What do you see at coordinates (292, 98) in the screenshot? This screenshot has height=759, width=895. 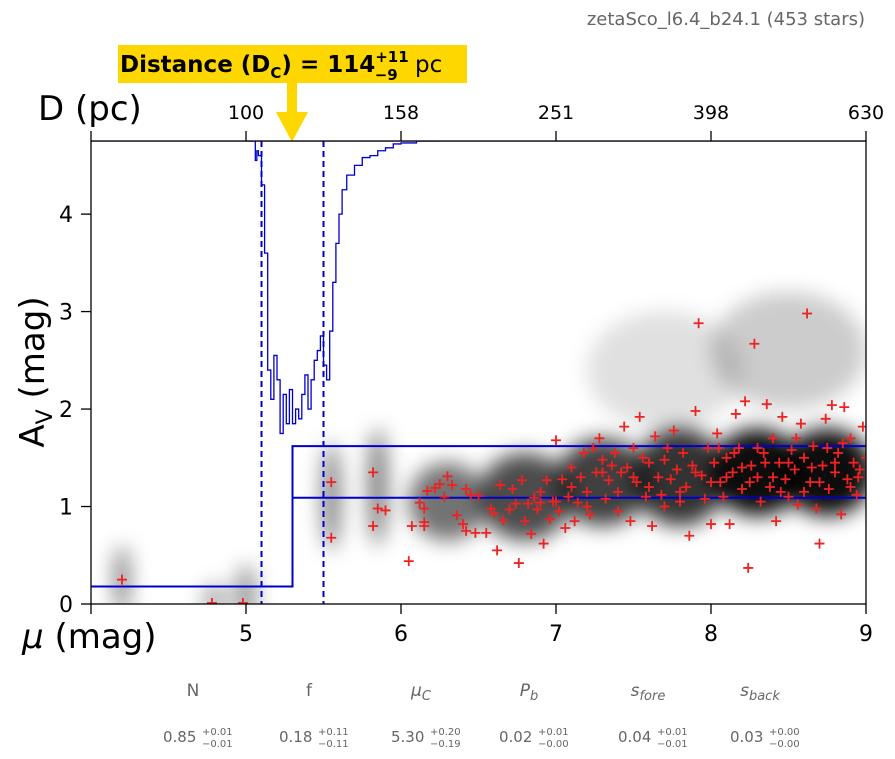 I see `arrow-shaft` at bounding box center [292, 98].